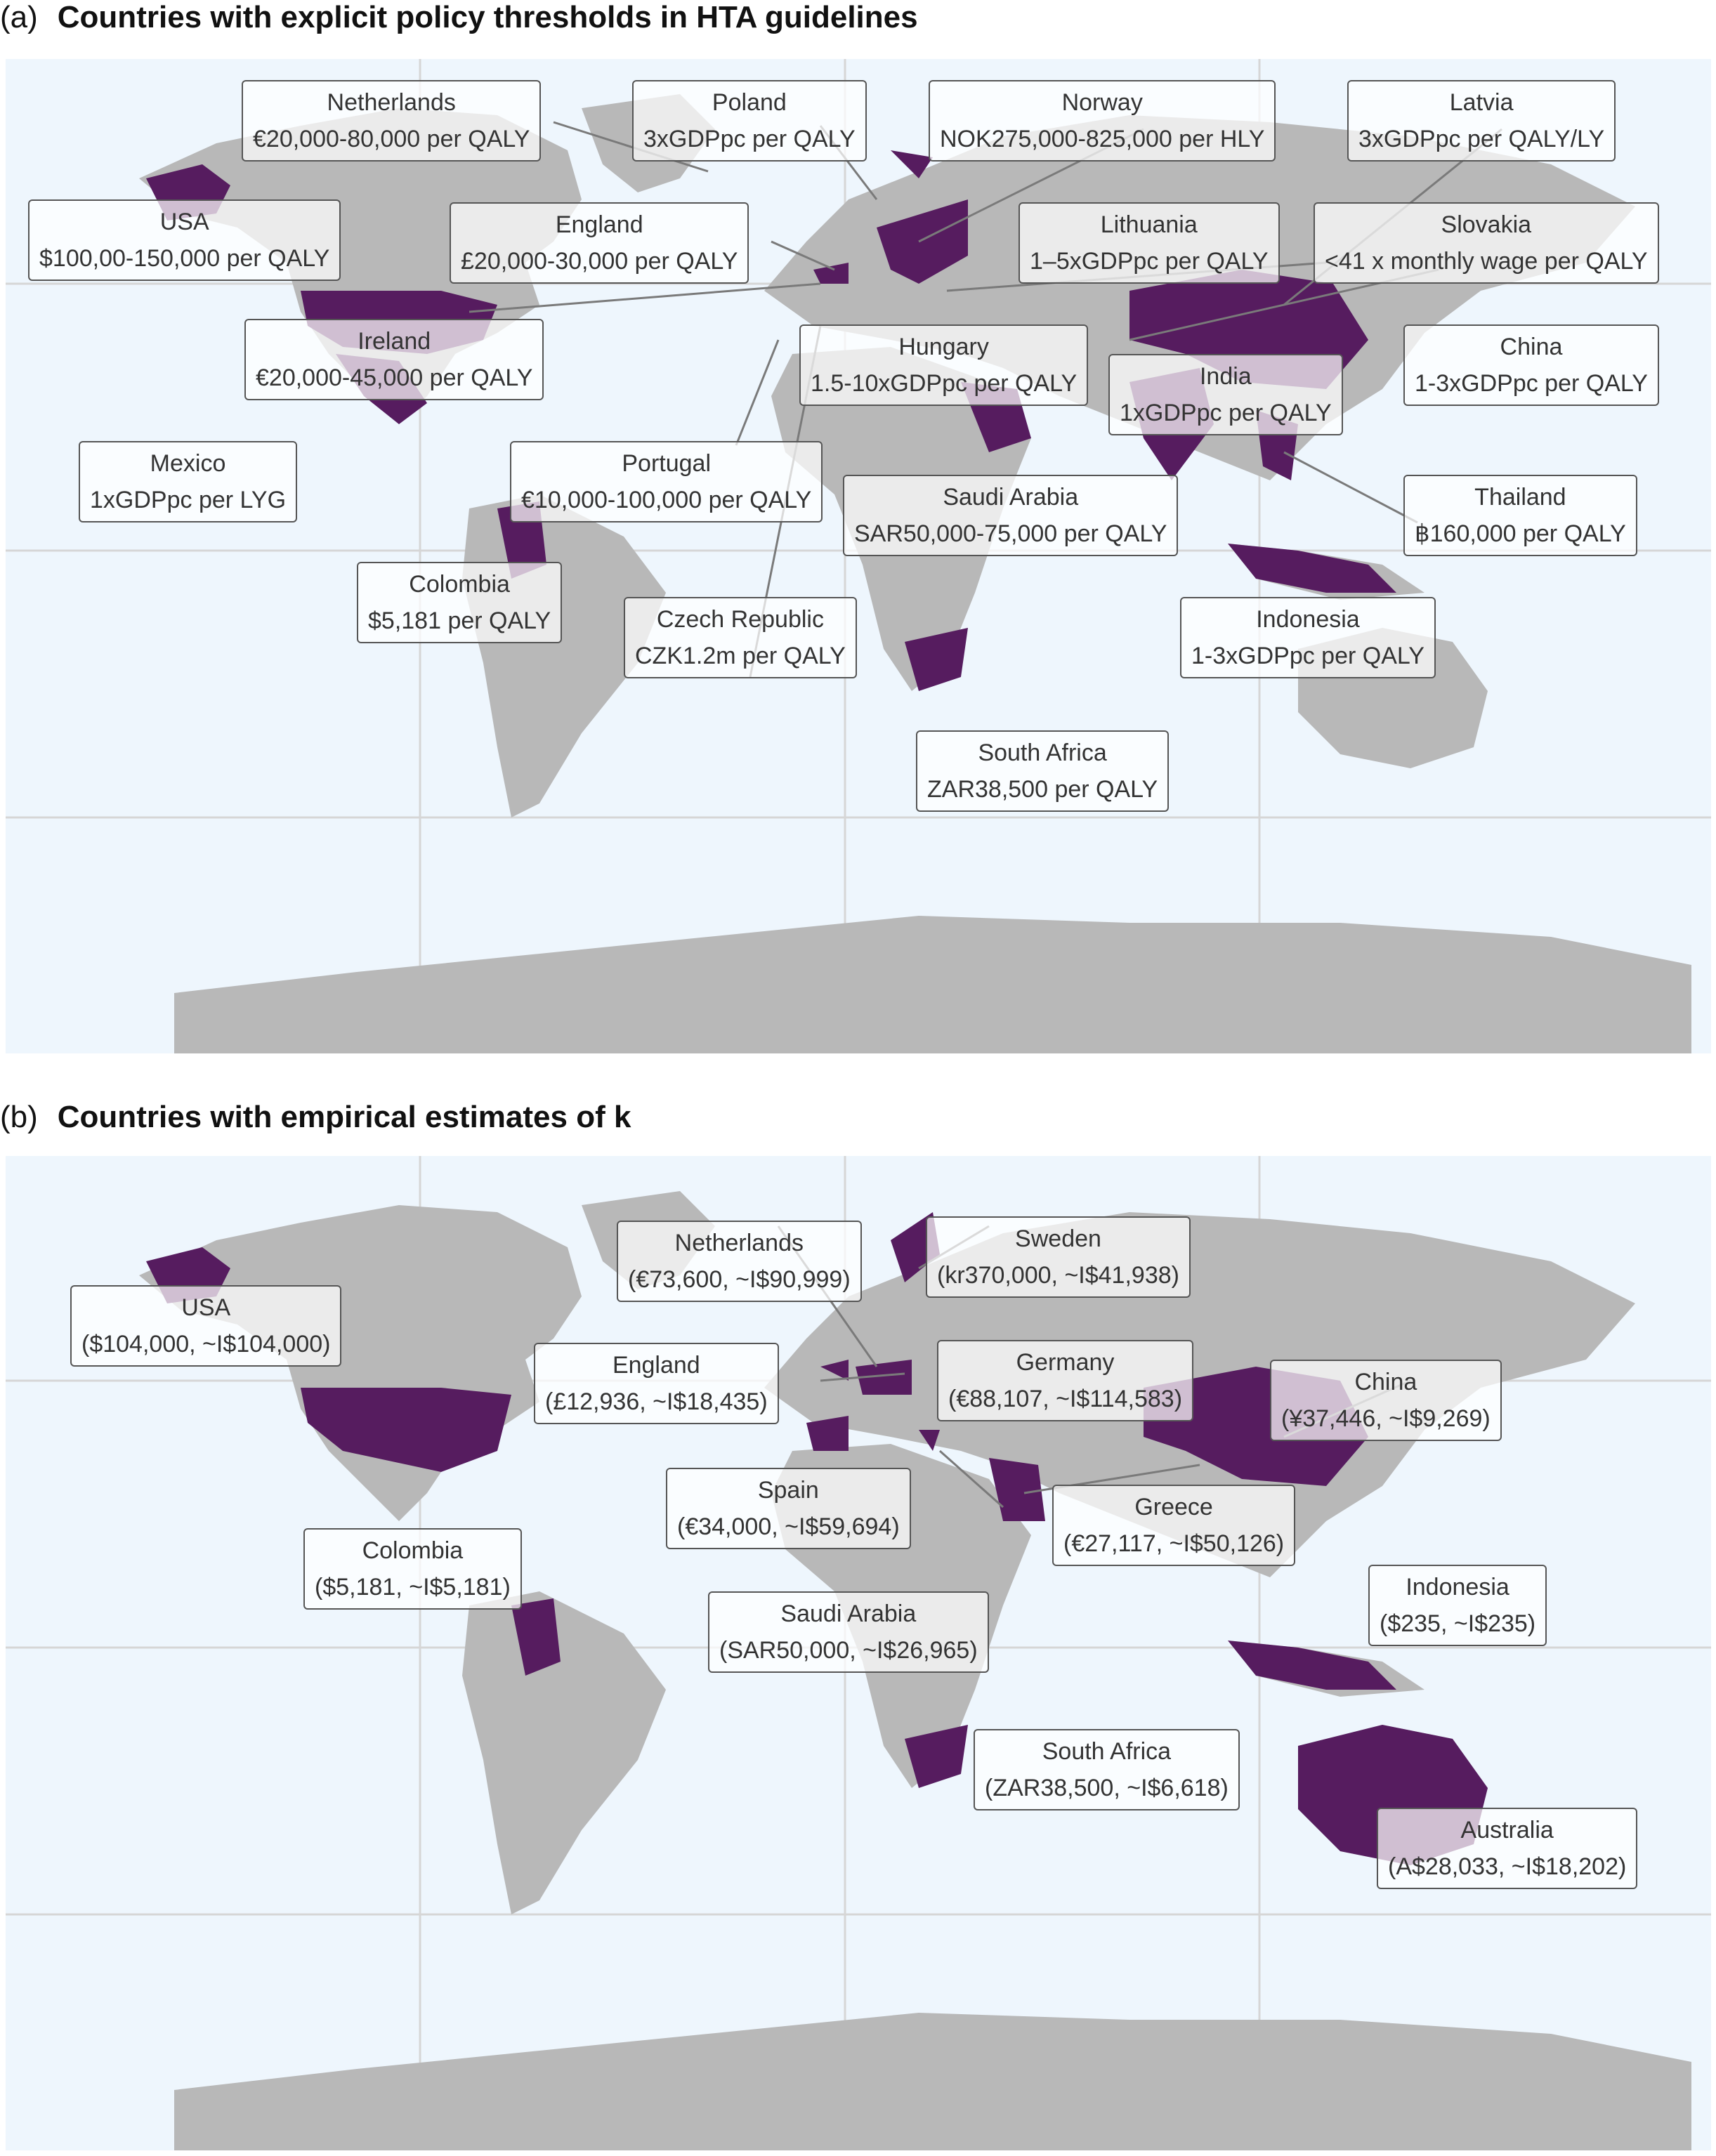 The image size is (1716, 2156). I want to click on country-value: ฿160,000 per QALY, so click(1521, 533).